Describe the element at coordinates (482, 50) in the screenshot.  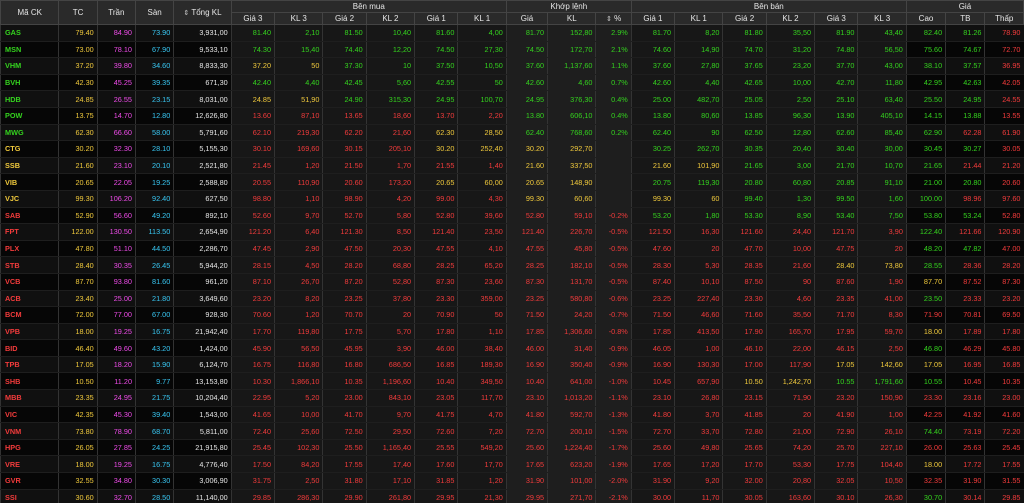
I see `bid-volume-cell: 27,30` at that location.